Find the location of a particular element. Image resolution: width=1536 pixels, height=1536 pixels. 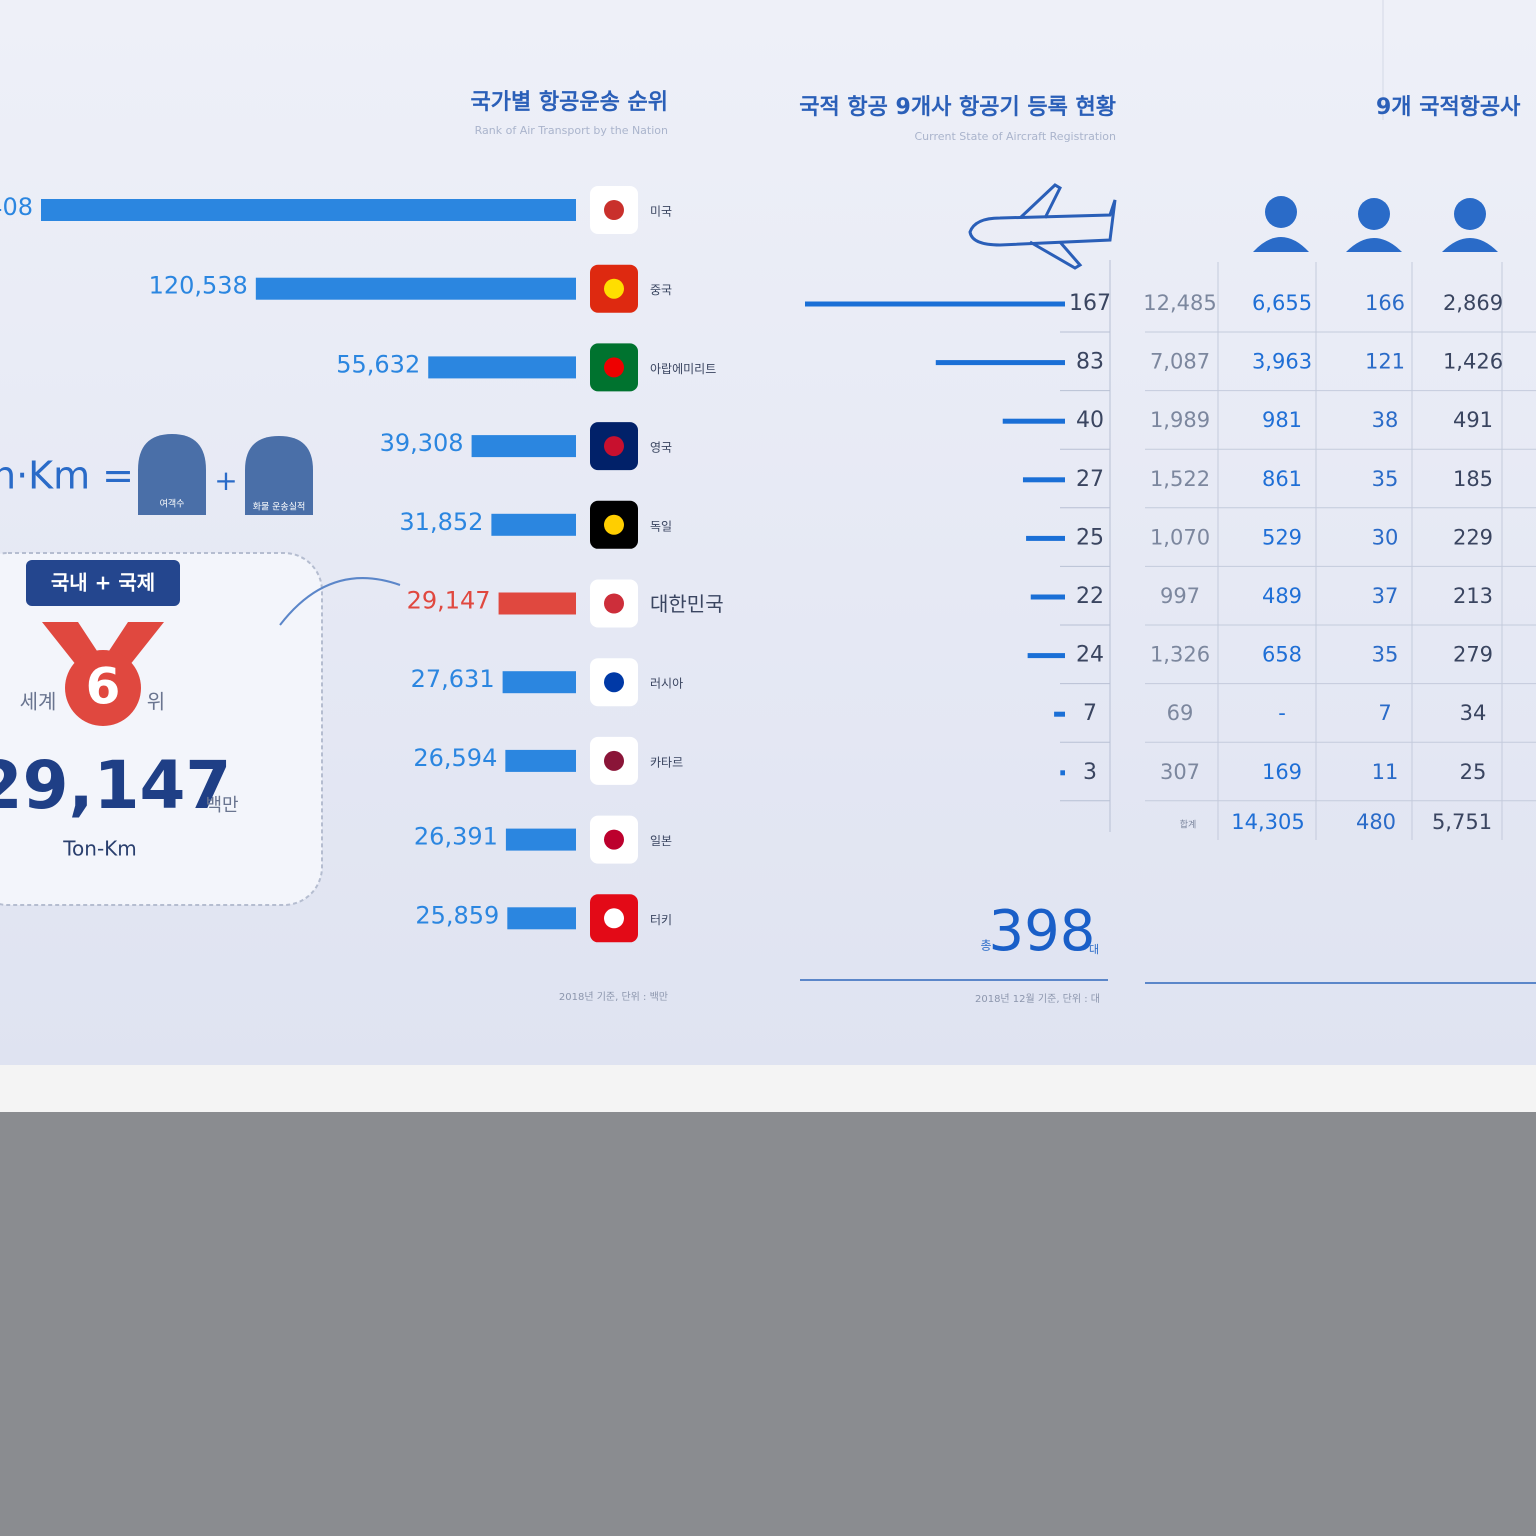

category-label: 일본 is located at coordinates (661, 841).